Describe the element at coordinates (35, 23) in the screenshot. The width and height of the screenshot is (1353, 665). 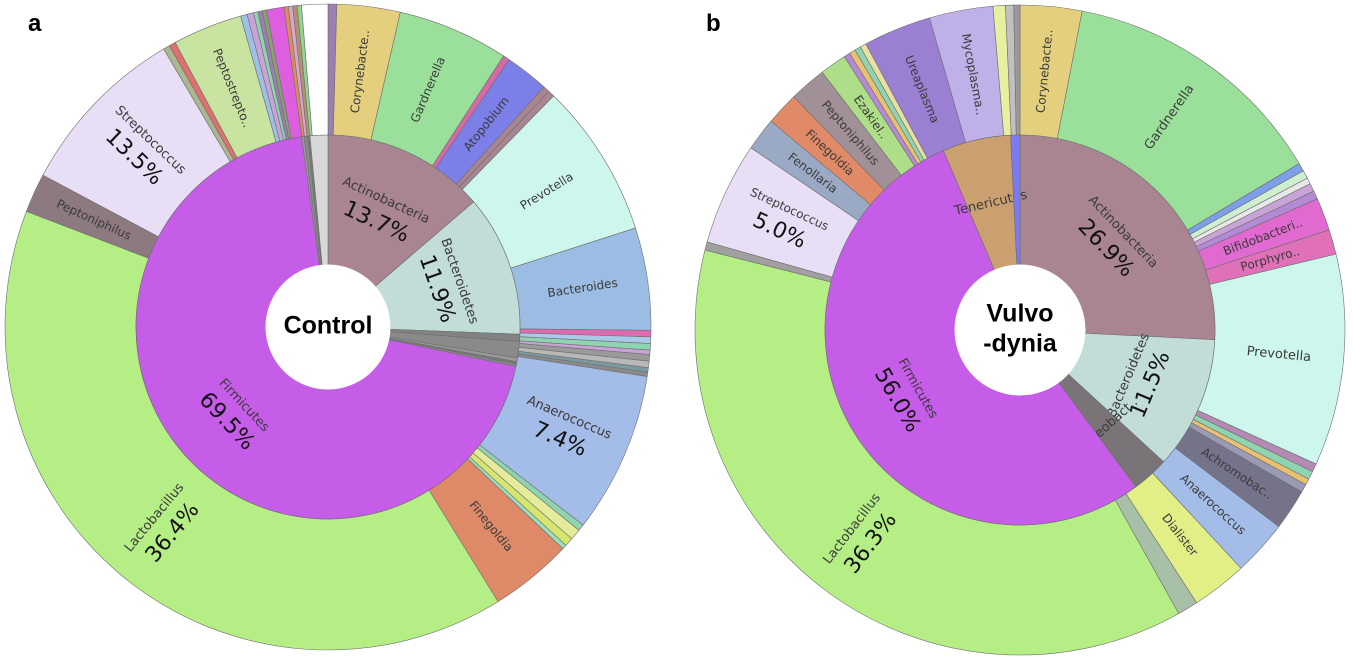
I see `panel-label-a: a` at that location.